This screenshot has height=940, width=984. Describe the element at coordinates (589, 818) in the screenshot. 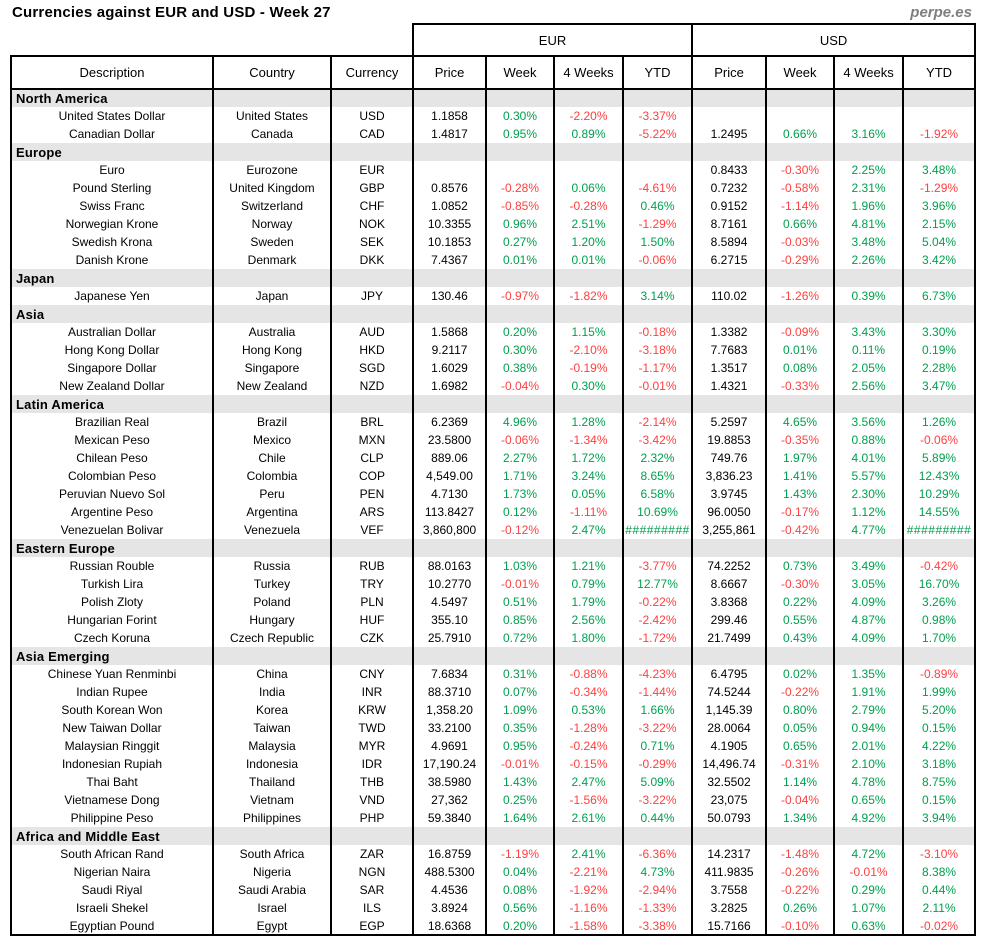

I see `cell-eur-4weeks: 2.61%` at that location.